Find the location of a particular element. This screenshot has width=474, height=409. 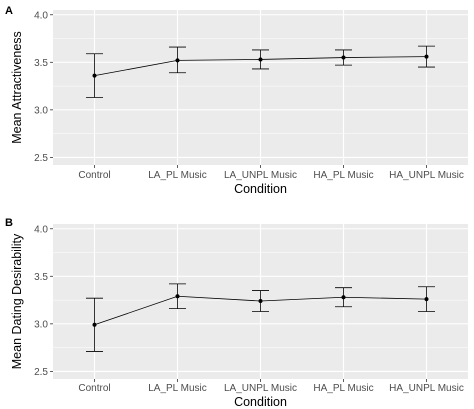

panel-label: A is located at coordinates (9, 11).